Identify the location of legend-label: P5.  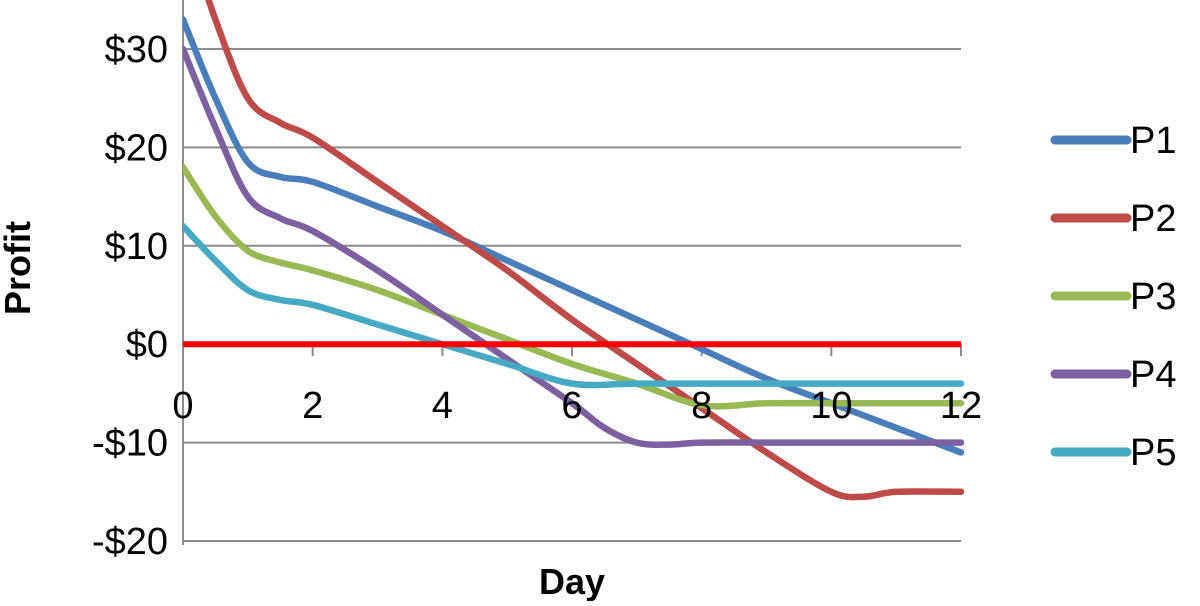
(1153, 453).